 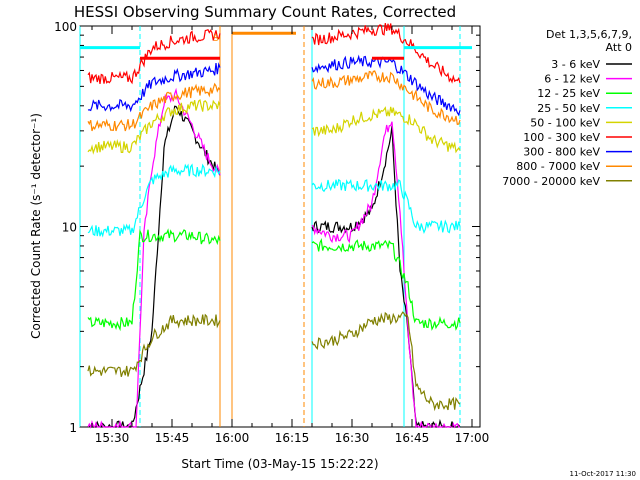 I want to click on x-tick-label: 17:00, so click(x=472, y=438).